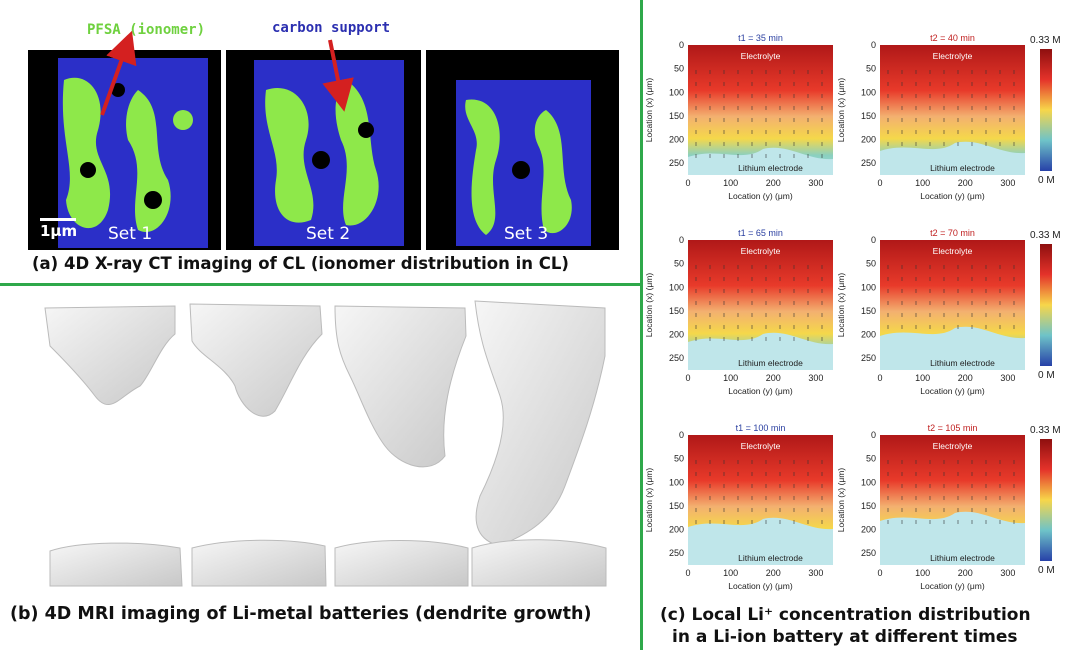  I want to click on ct-set-3: Set 3, so click(522, 150).